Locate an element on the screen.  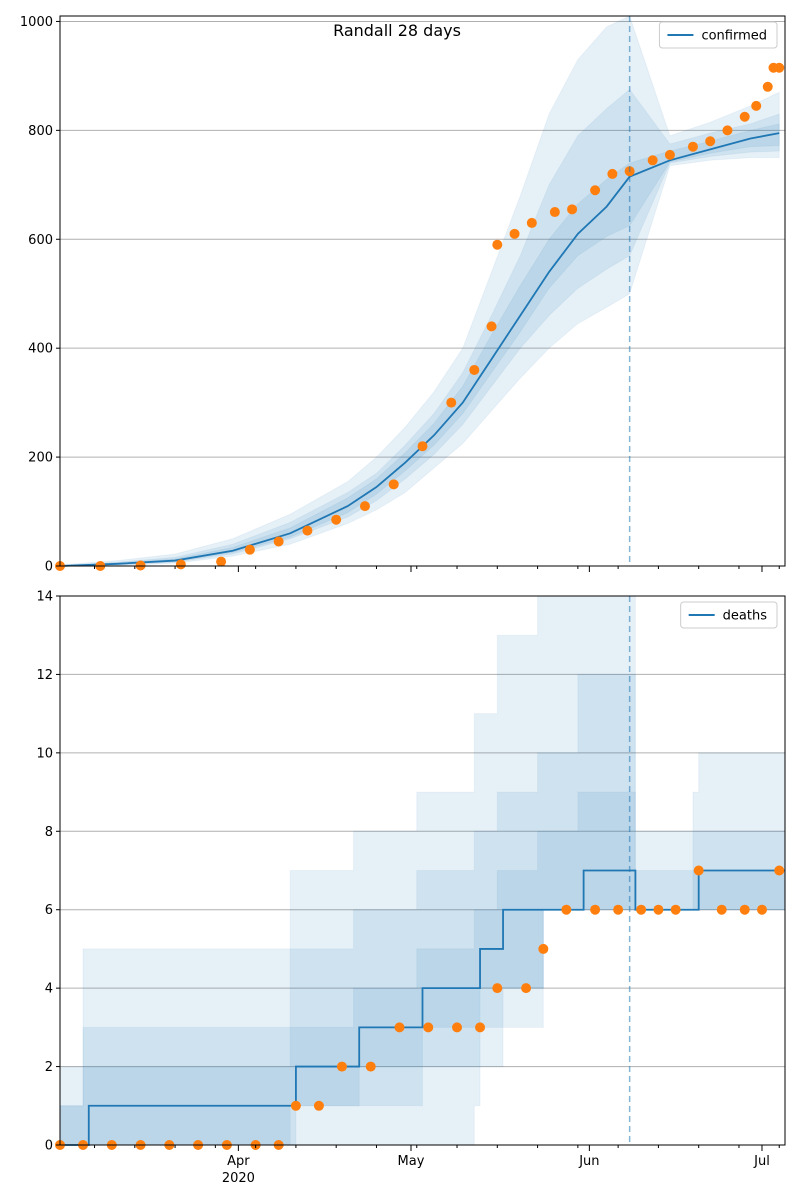
y-tick-label: 2 is located at coordinates (49, 1067).